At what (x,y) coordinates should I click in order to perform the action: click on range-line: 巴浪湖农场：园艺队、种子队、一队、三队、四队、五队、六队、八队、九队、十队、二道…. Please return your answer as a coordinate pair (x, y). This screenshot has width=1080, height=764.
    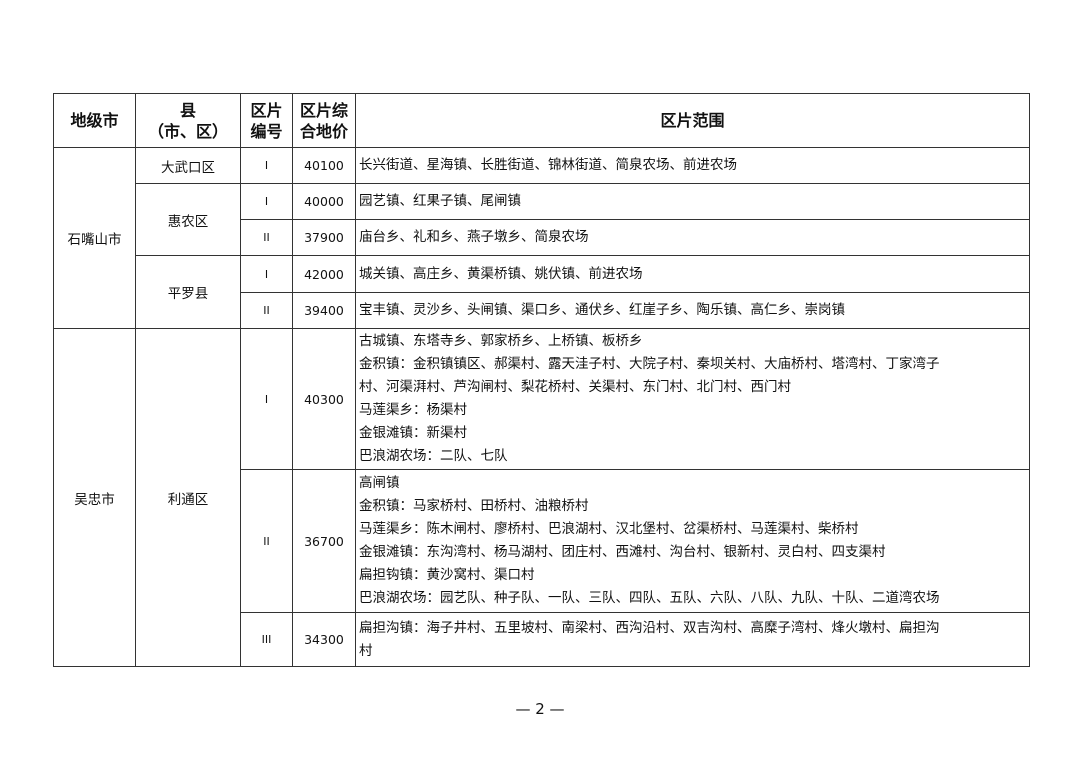
    Looking at the image, I should click on (649, 598).